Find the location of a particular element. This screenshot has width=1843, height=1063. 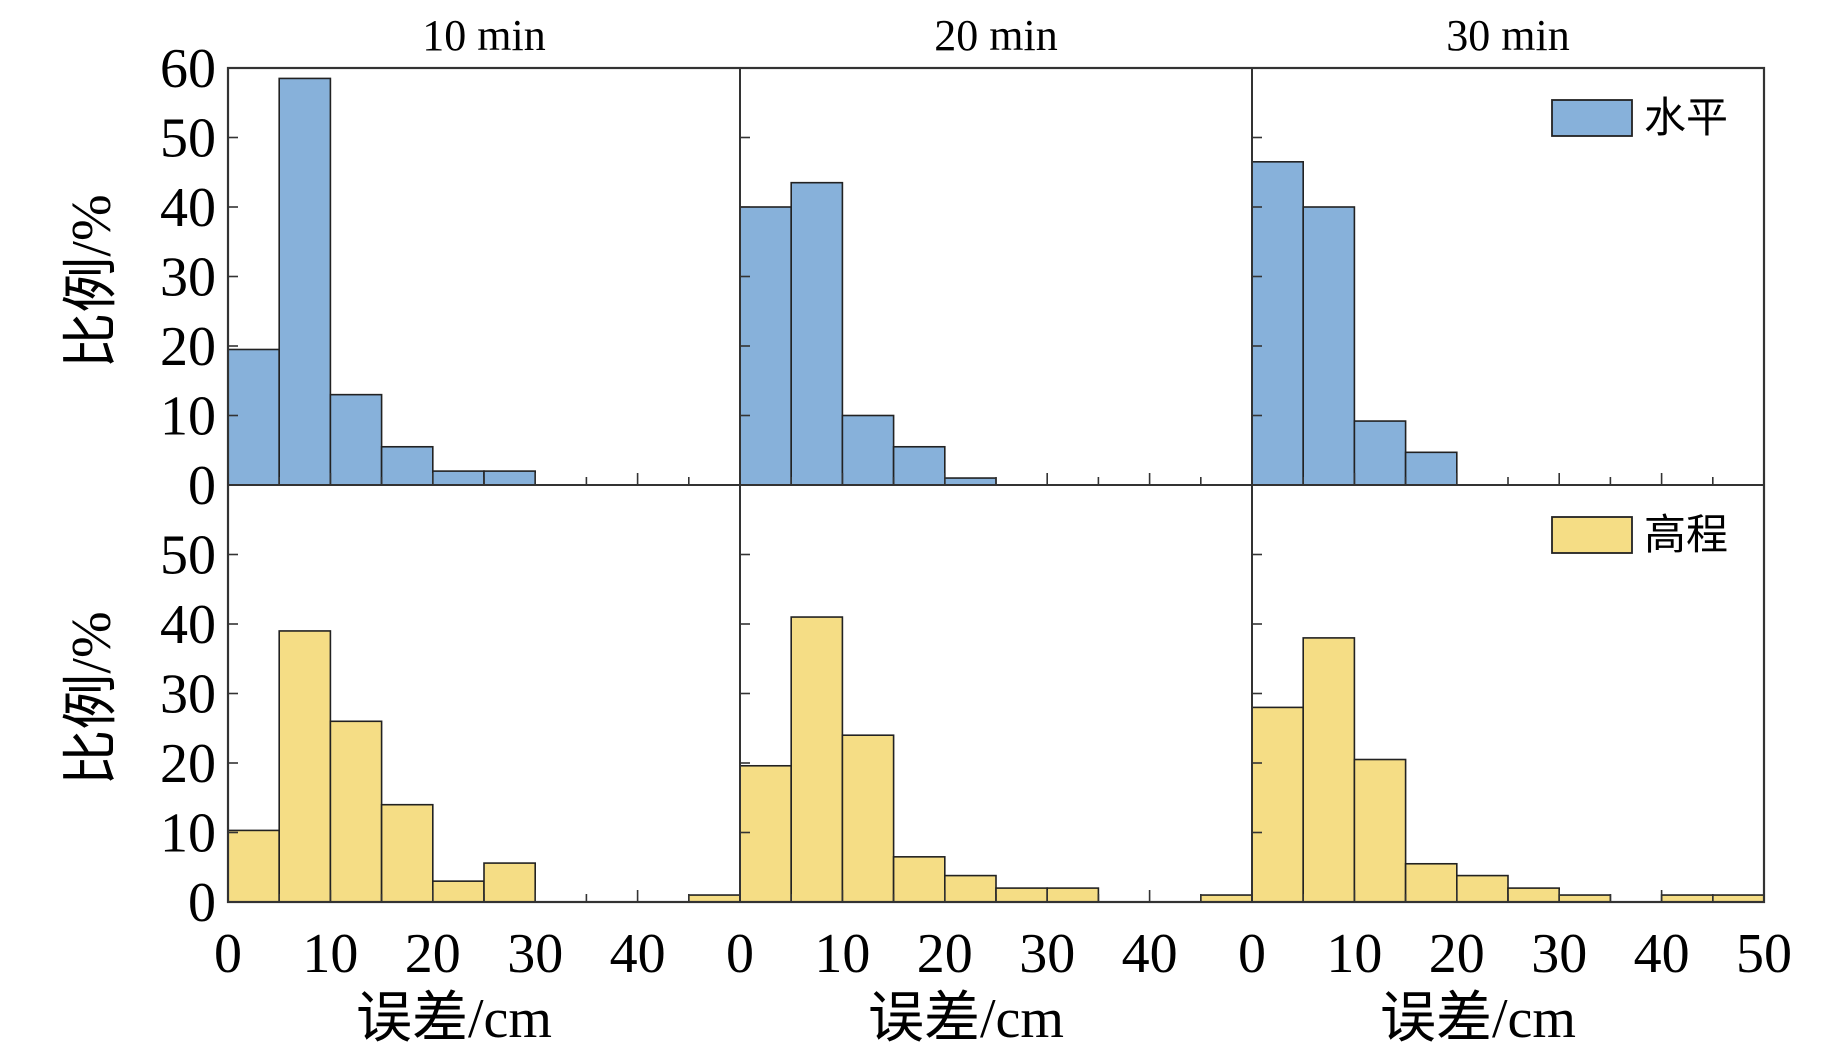

bar-bottom-panel1-bin6 is located at coordinates (510, 882).